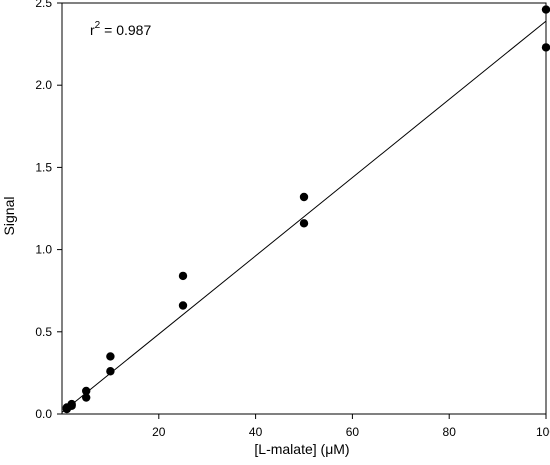  Describe the element at coordinates (98, 25) in the screenshot. I see `r-squared-superscript: 2` at that location.